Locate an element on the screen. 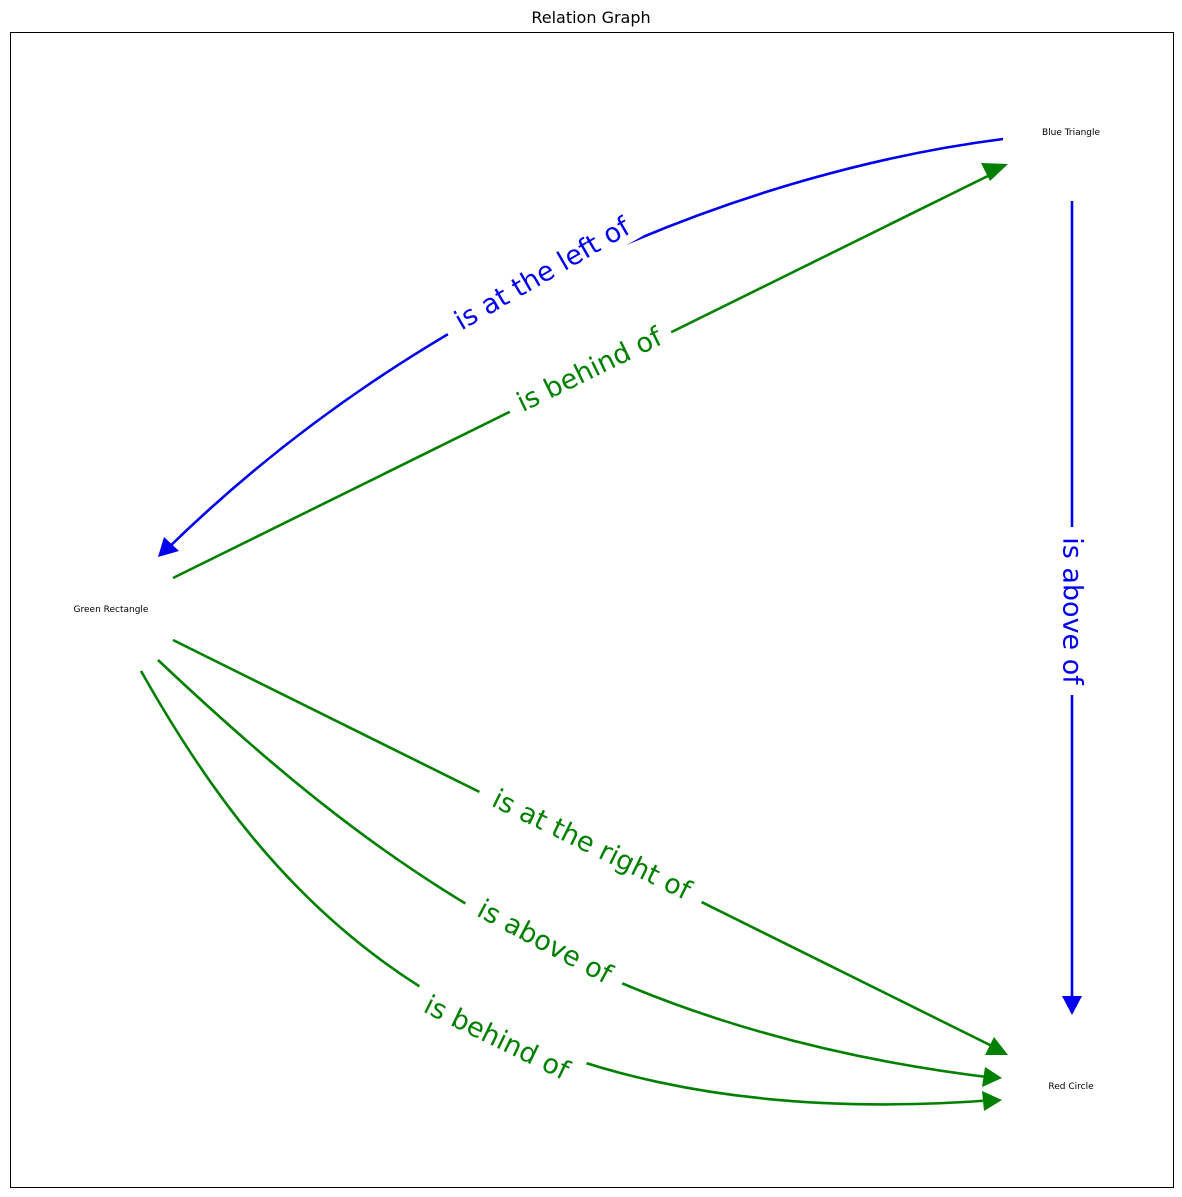  edge-label-group-above-of-curved: is above of is located at coordinates (545, 941).